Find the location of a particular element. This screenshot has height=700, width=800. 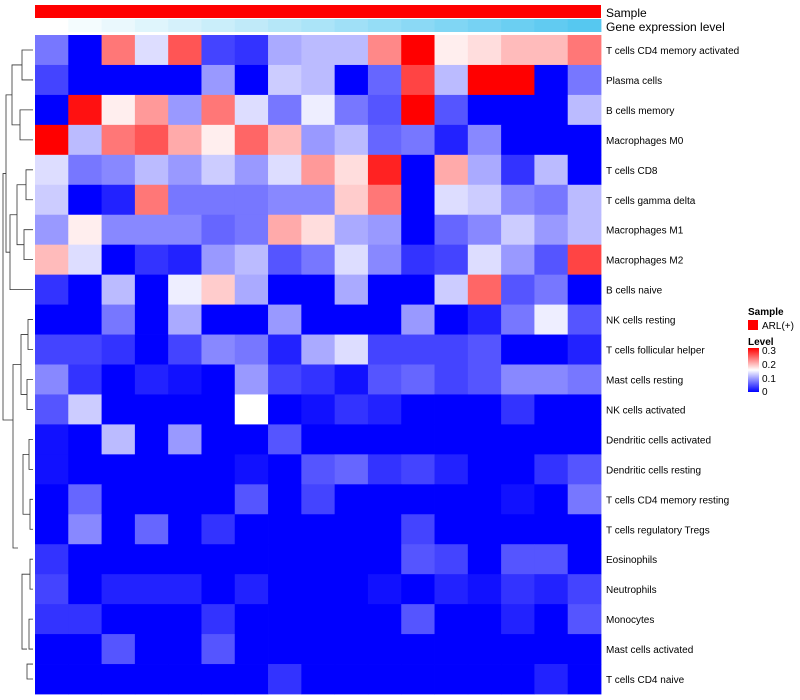

row-label: Neutrophils is located at coordinates (631, 590).